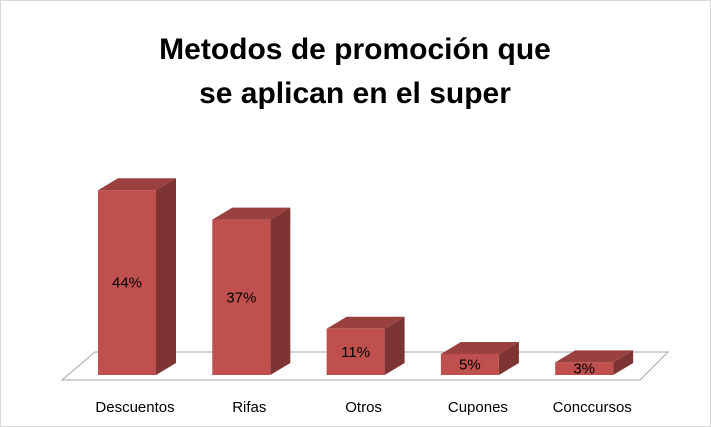 The width and height of the screenshot is (711, 427). I want to click on data-label: 44%, so click(127, 283).